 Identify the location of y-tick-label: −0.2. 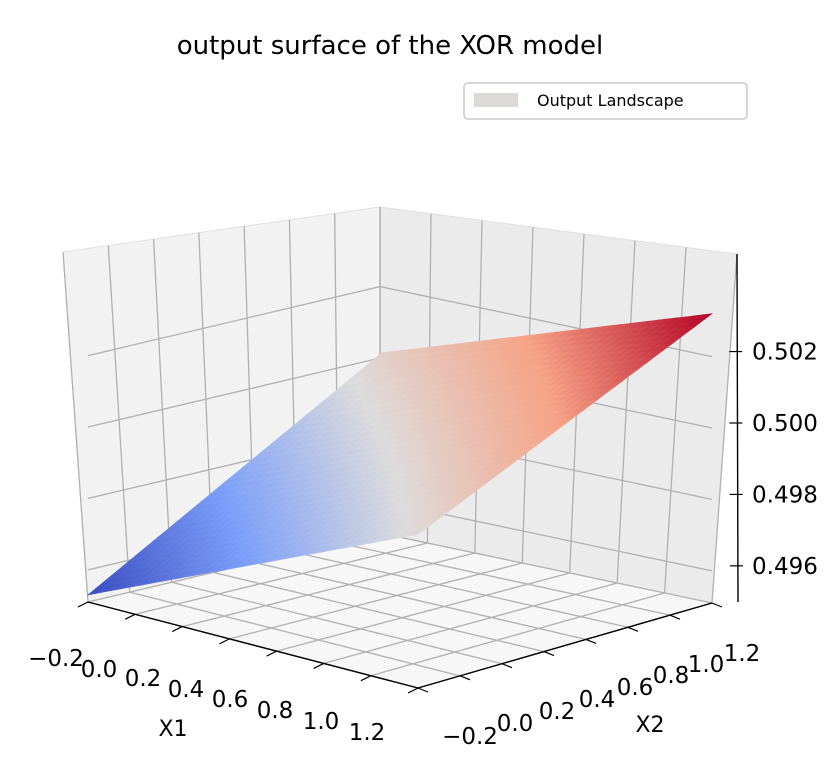
(470, 737).